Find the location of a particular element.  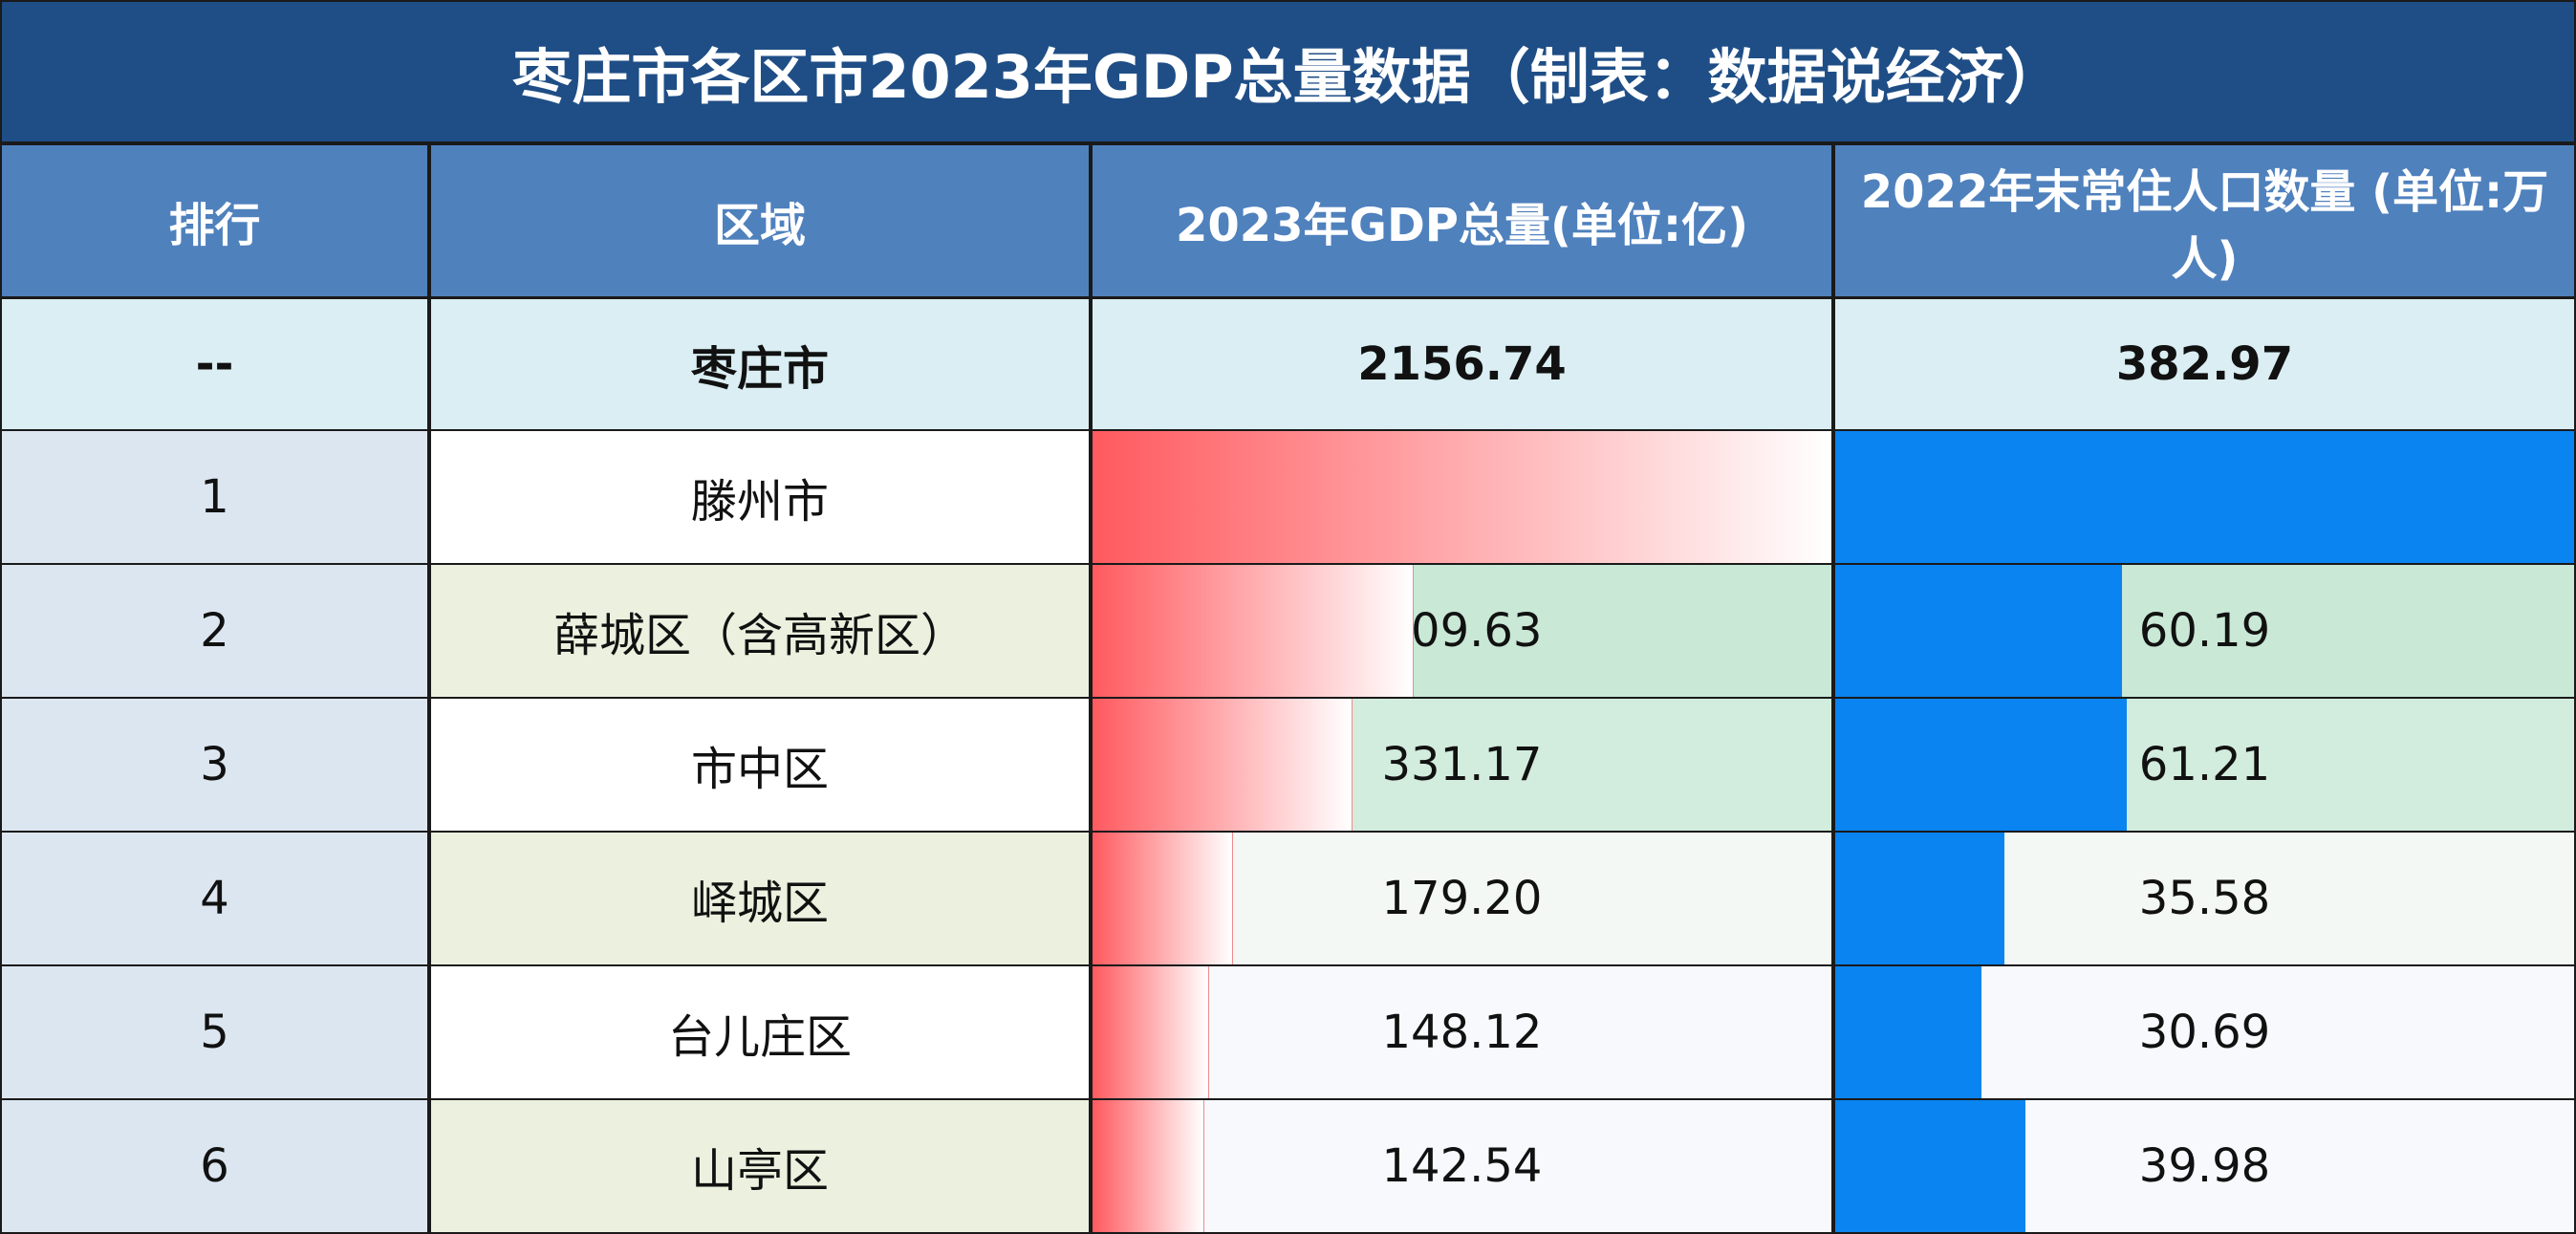

region-cell: 峄城区 is located at coordinates (760, 898).